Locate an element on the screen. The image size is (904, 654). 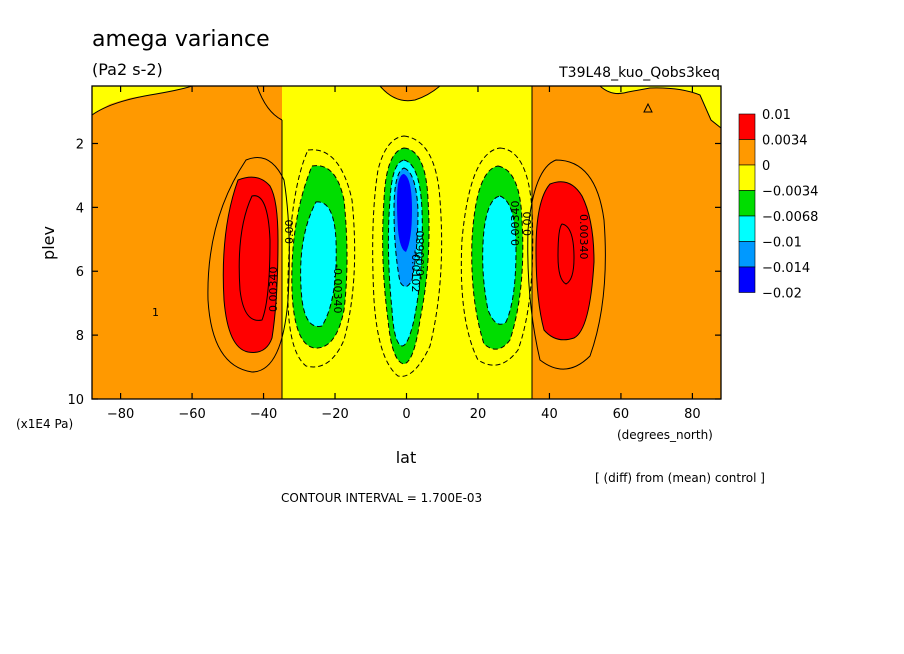
contour-neg-south-outer is located at coordinates (321, 258).